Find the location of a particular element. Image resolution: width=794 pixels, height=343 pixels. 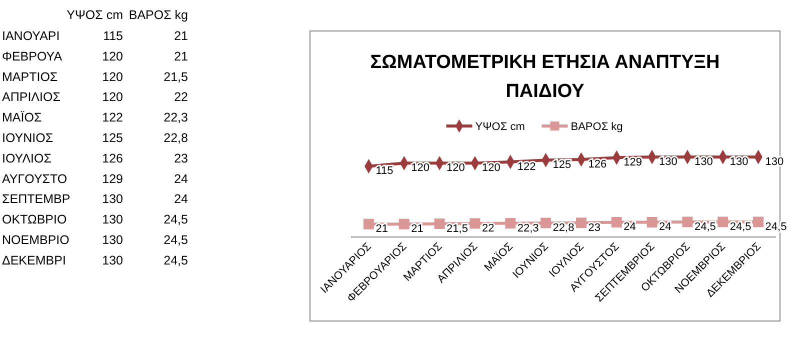

text: 122 is located at coordinates (113, 117).